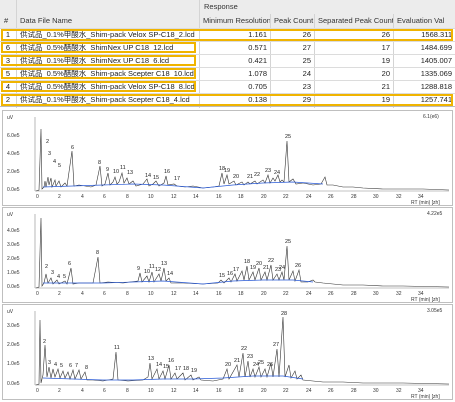 This screenshot has width=455, height=402. I want to click on row-peak-count: 29, so click(306, 99).